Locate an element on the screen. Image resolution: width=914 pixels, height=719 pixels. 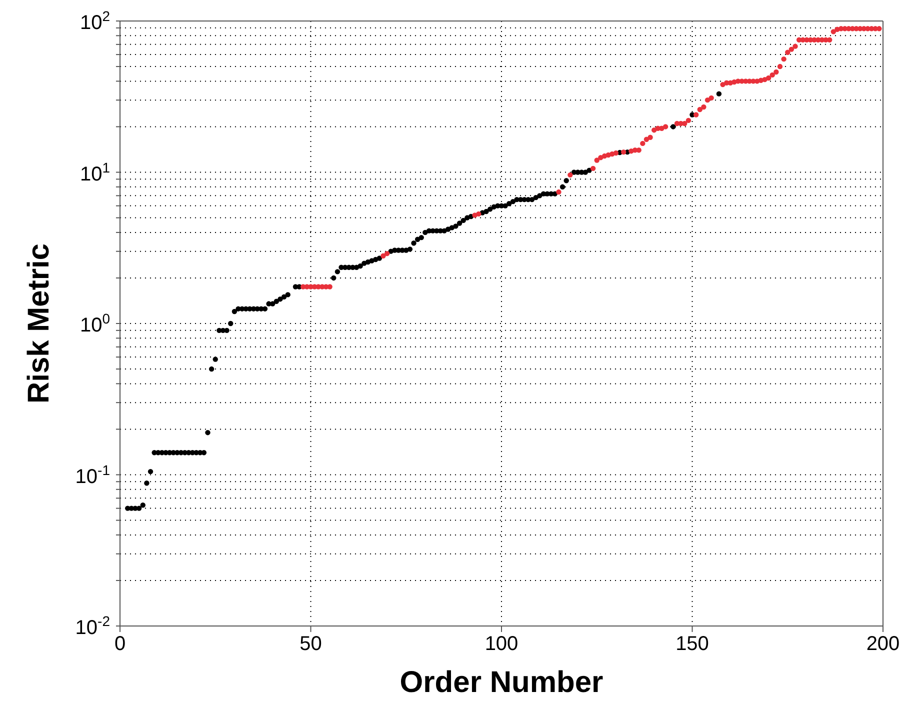
x-tick-label: 100 is located at coordinates (501, 644).